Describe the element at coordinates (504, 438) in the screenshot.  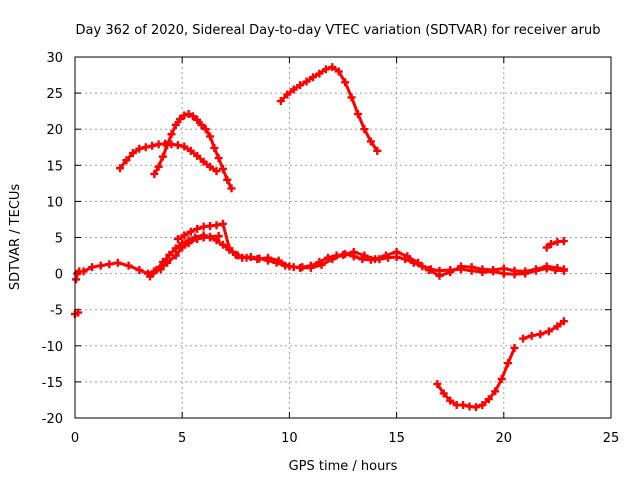
I see `x-tick-label: 20` at that location.